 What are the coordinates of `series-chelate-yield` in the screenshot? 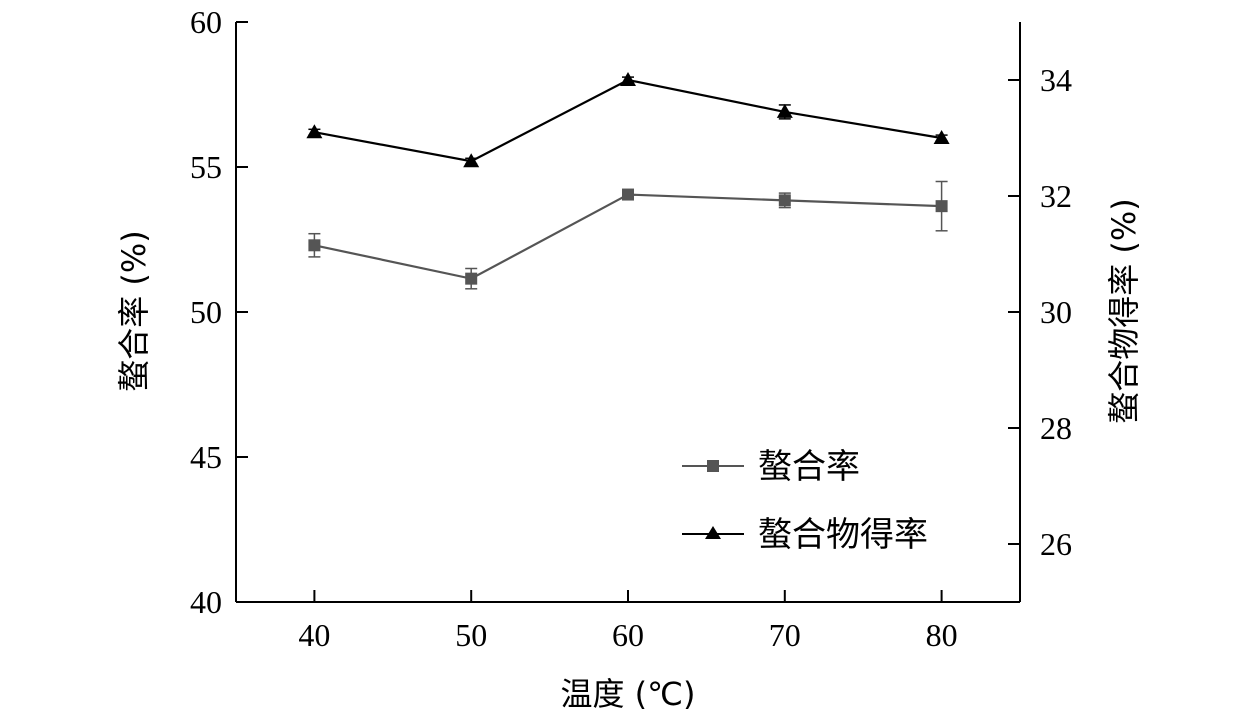 It's located at (628, 120).